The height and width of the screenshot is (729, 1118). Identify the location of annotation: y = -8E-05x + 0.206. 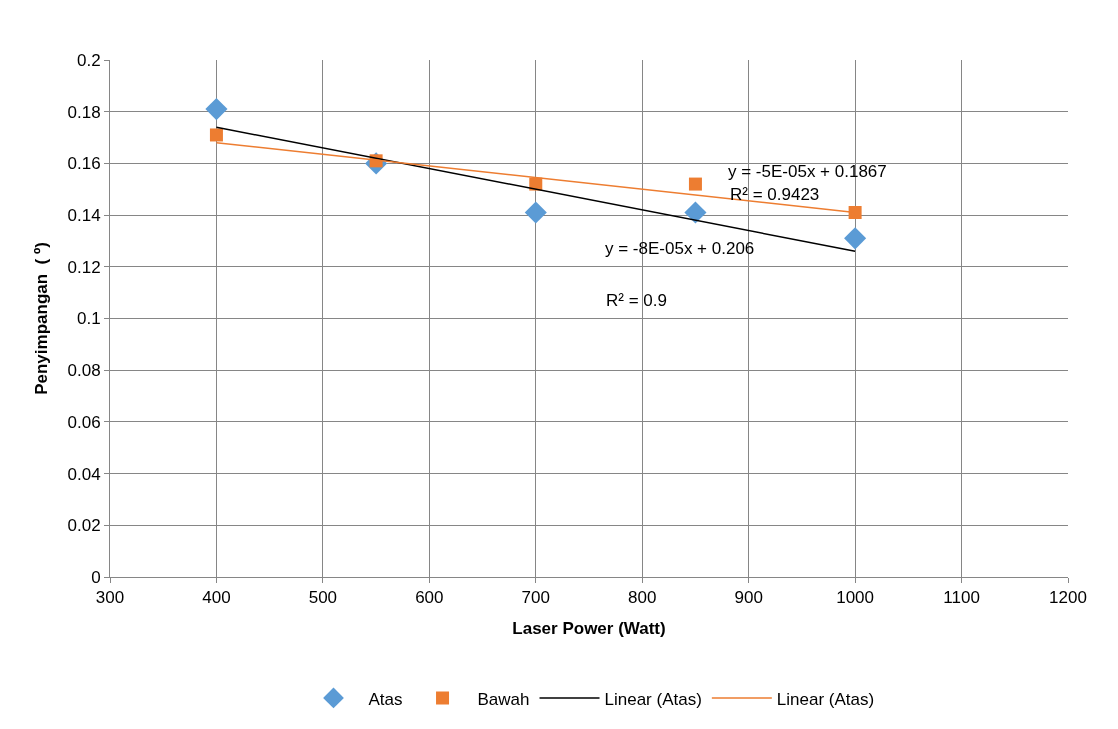
(680, 248).